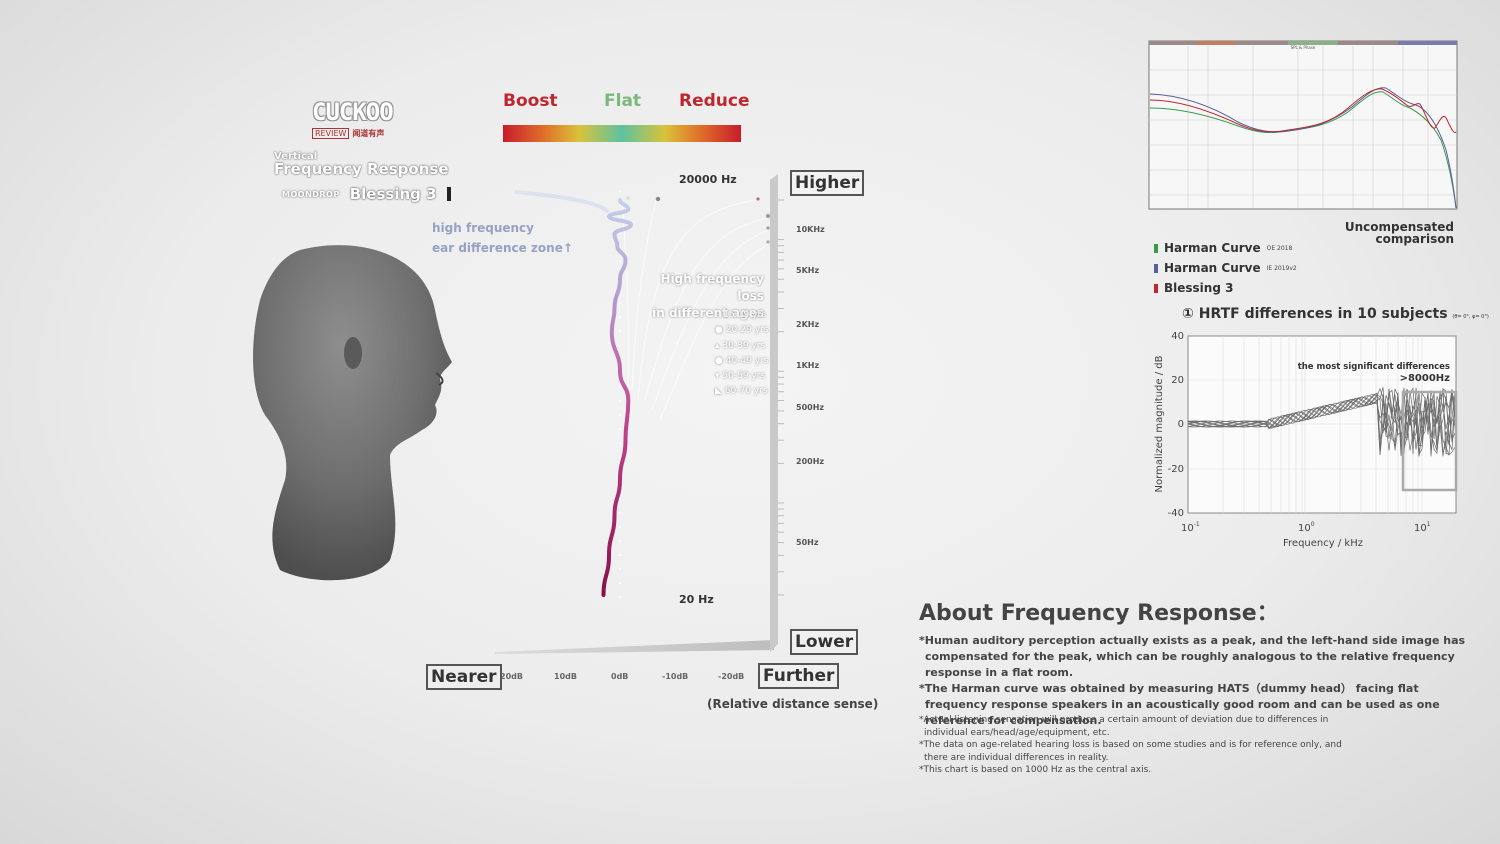 The image size is (1500, 844). I want to click on fr-chart-frame, so click(1303, 125).